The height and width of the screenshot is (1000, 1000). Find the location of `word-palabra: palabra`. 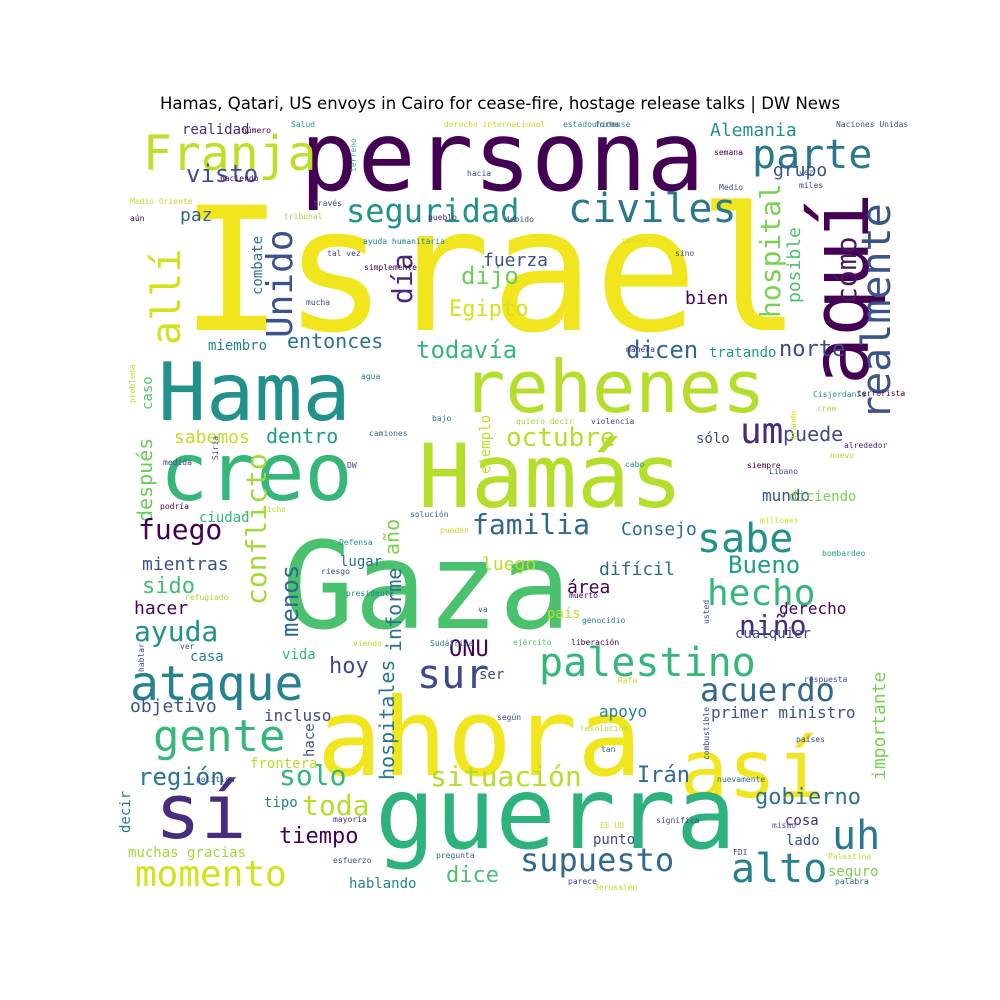

word-palabra: palabra is located at coordinates (852, 881).